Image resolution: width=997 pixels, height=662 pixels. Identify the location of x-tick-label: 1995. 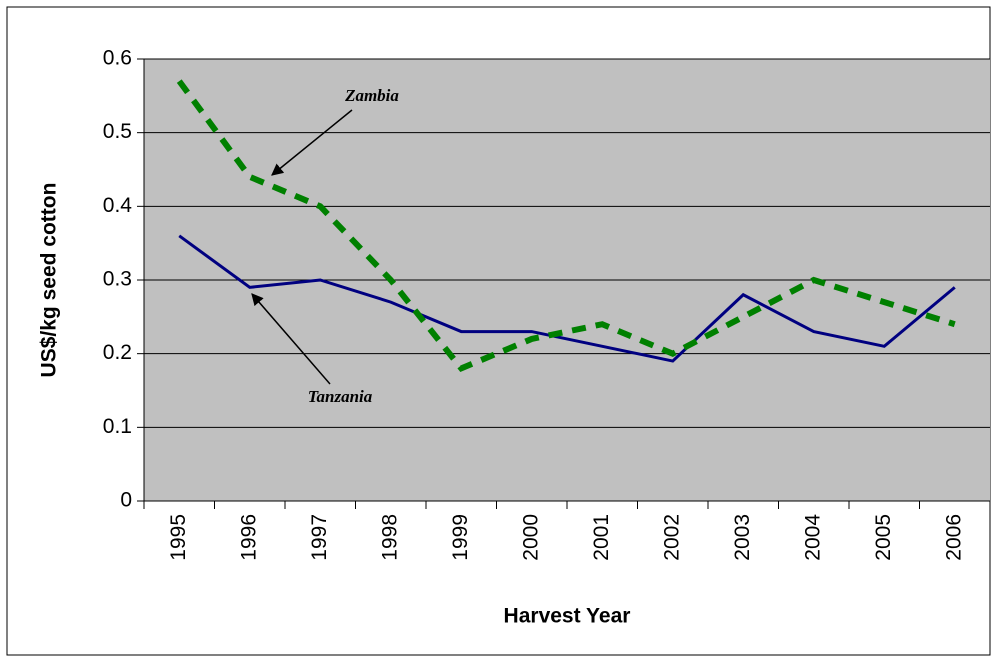
(178, 537).